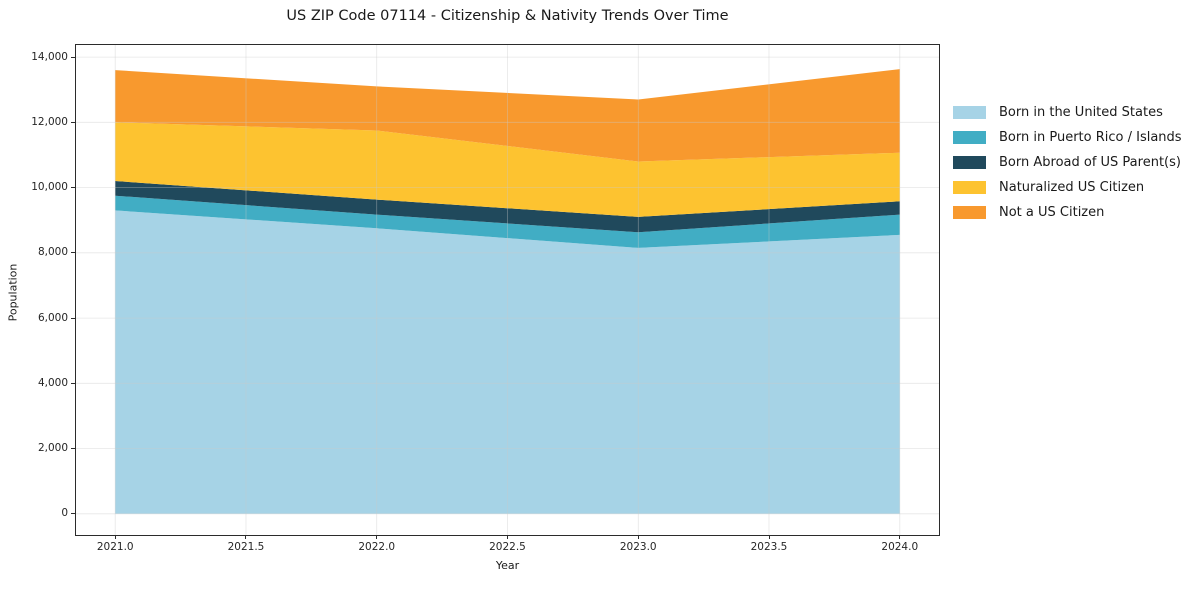  What do you see at coordinates (52, 317) in the screenshot?
I see `y-tick-label: 6,000` at bounding box center [52, 317].